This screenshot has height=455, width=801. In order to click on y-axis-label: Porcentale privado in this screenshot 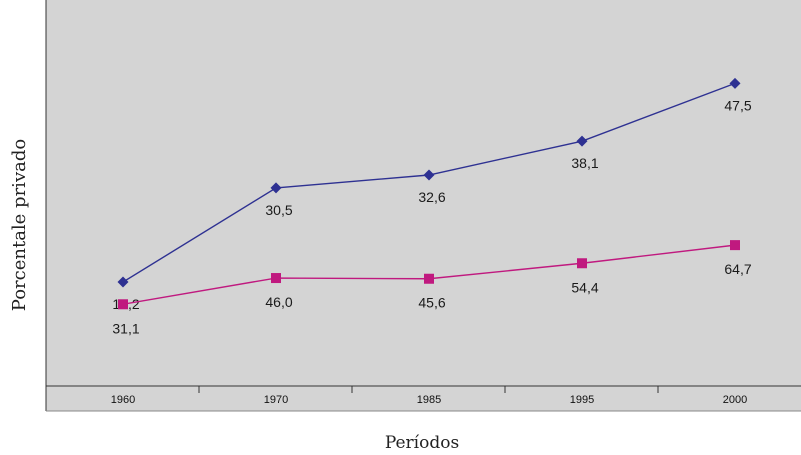, I will do `click(19, 225)`.